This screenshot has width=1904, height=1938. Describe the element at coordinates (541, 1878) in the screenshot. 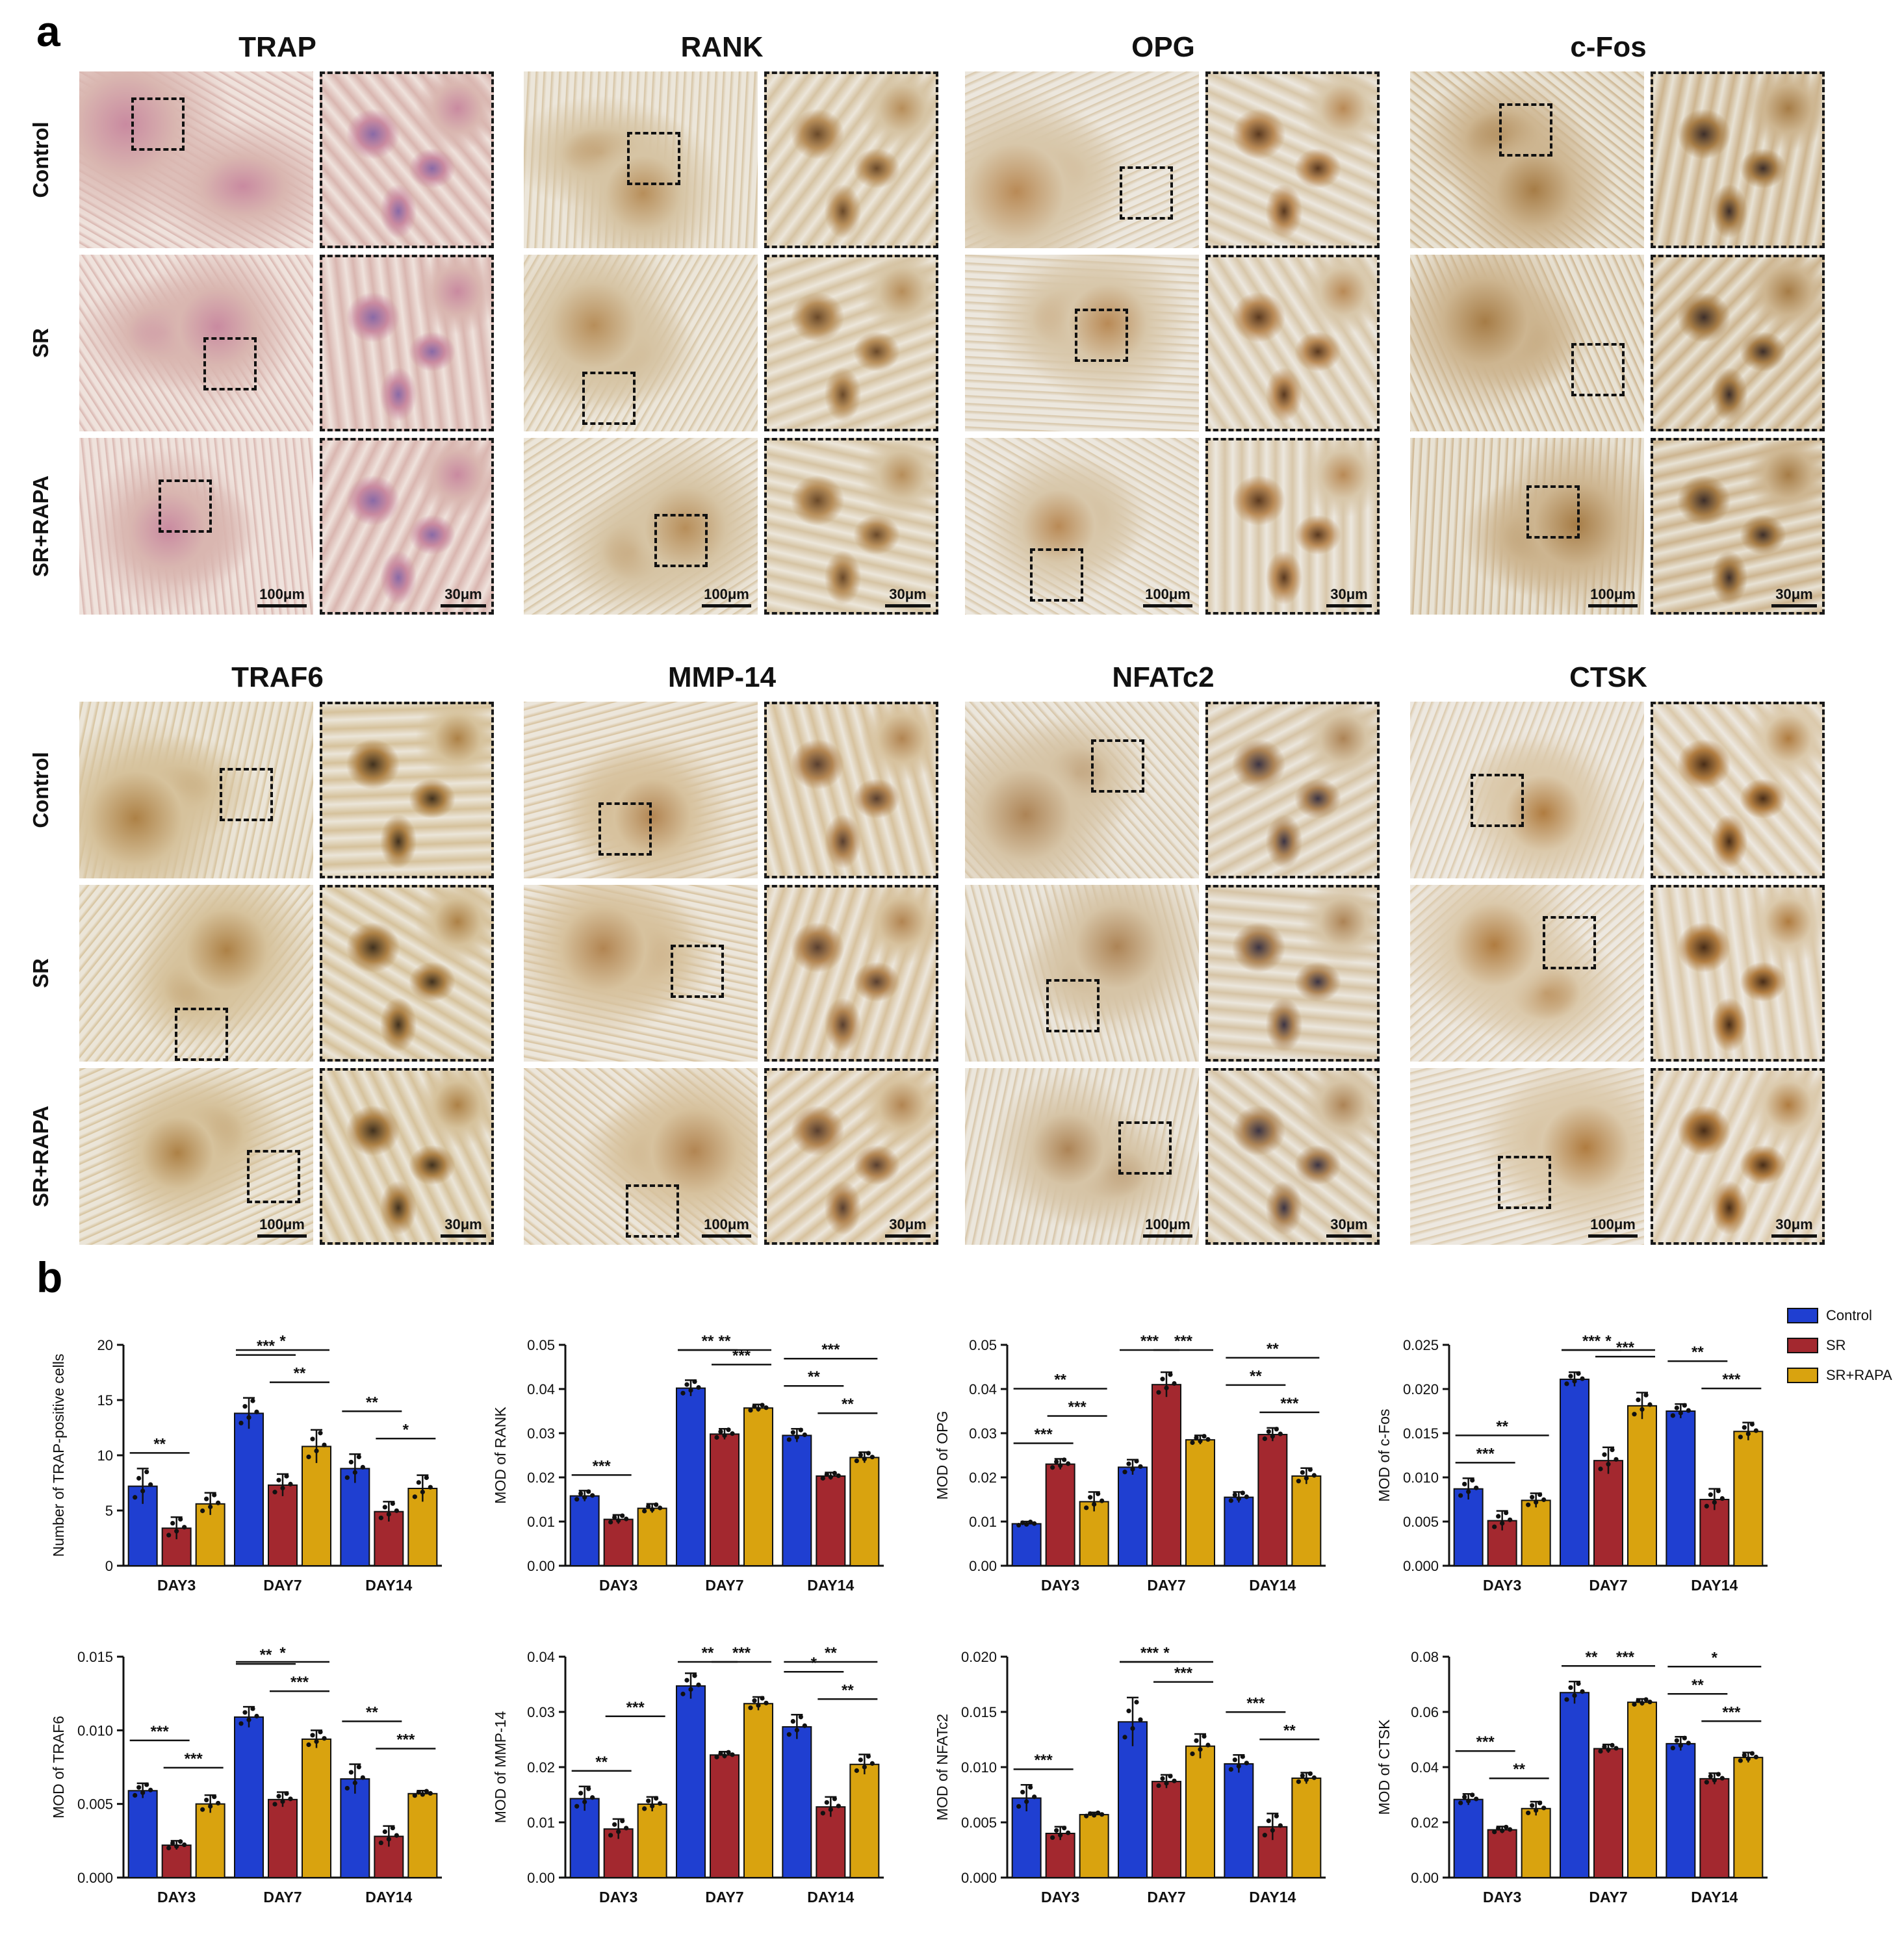

I see `y-tick-label: 0.00` at that location.